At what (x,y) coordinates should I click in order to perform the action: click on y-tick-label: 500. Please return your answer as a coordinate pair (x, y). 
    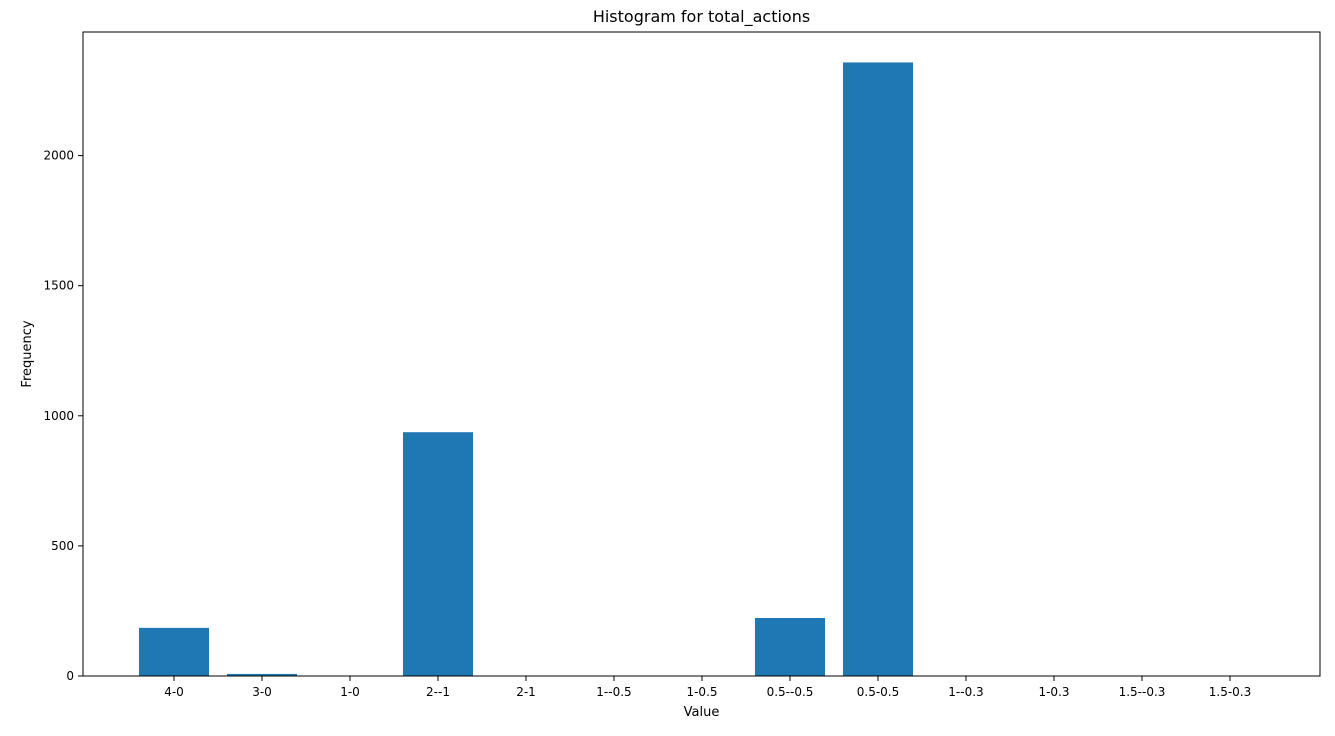
    Looking at the image, I should click on (62, 546).